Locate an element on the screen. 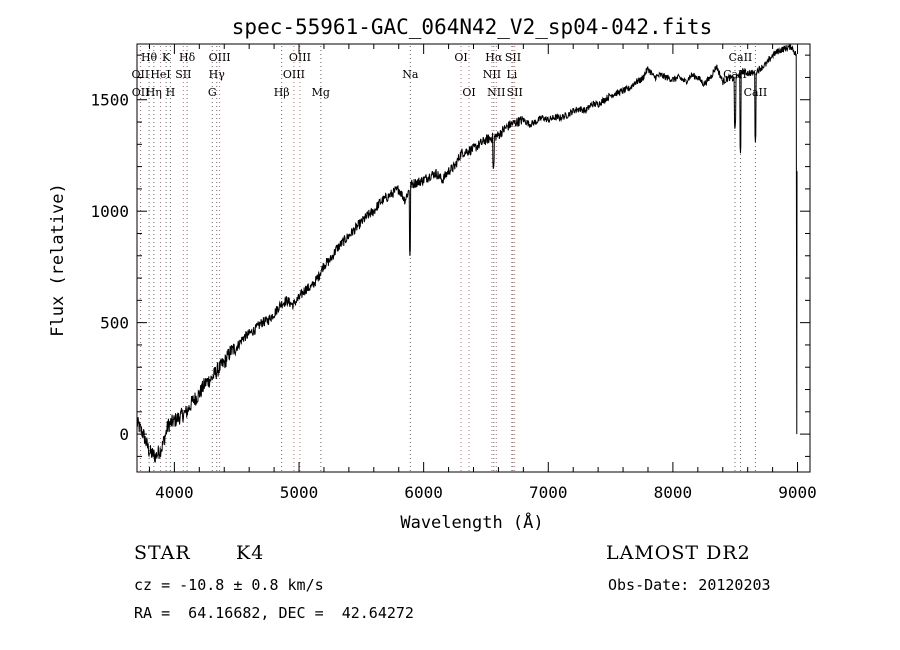 The width and height of the screenshot is (900, 650). spectral-line-label: OII is located at coordinates (141, 92).